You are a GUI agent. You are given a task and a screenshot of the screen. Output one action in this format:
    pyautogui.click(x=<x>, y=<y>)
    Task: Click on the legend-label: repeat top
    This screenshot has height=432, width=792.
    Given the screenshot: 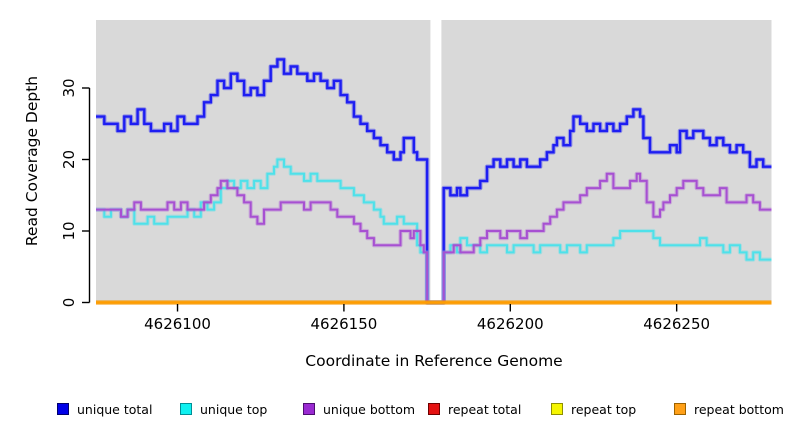 What is the action you would take?
    pyautogui.click(x=604, y=409)
    